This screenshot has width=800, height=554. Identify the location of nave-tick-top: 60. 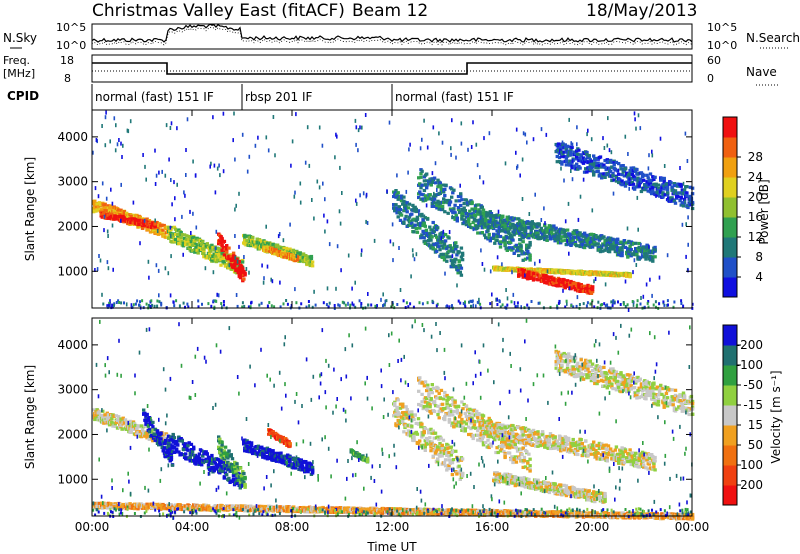
(714, 60).